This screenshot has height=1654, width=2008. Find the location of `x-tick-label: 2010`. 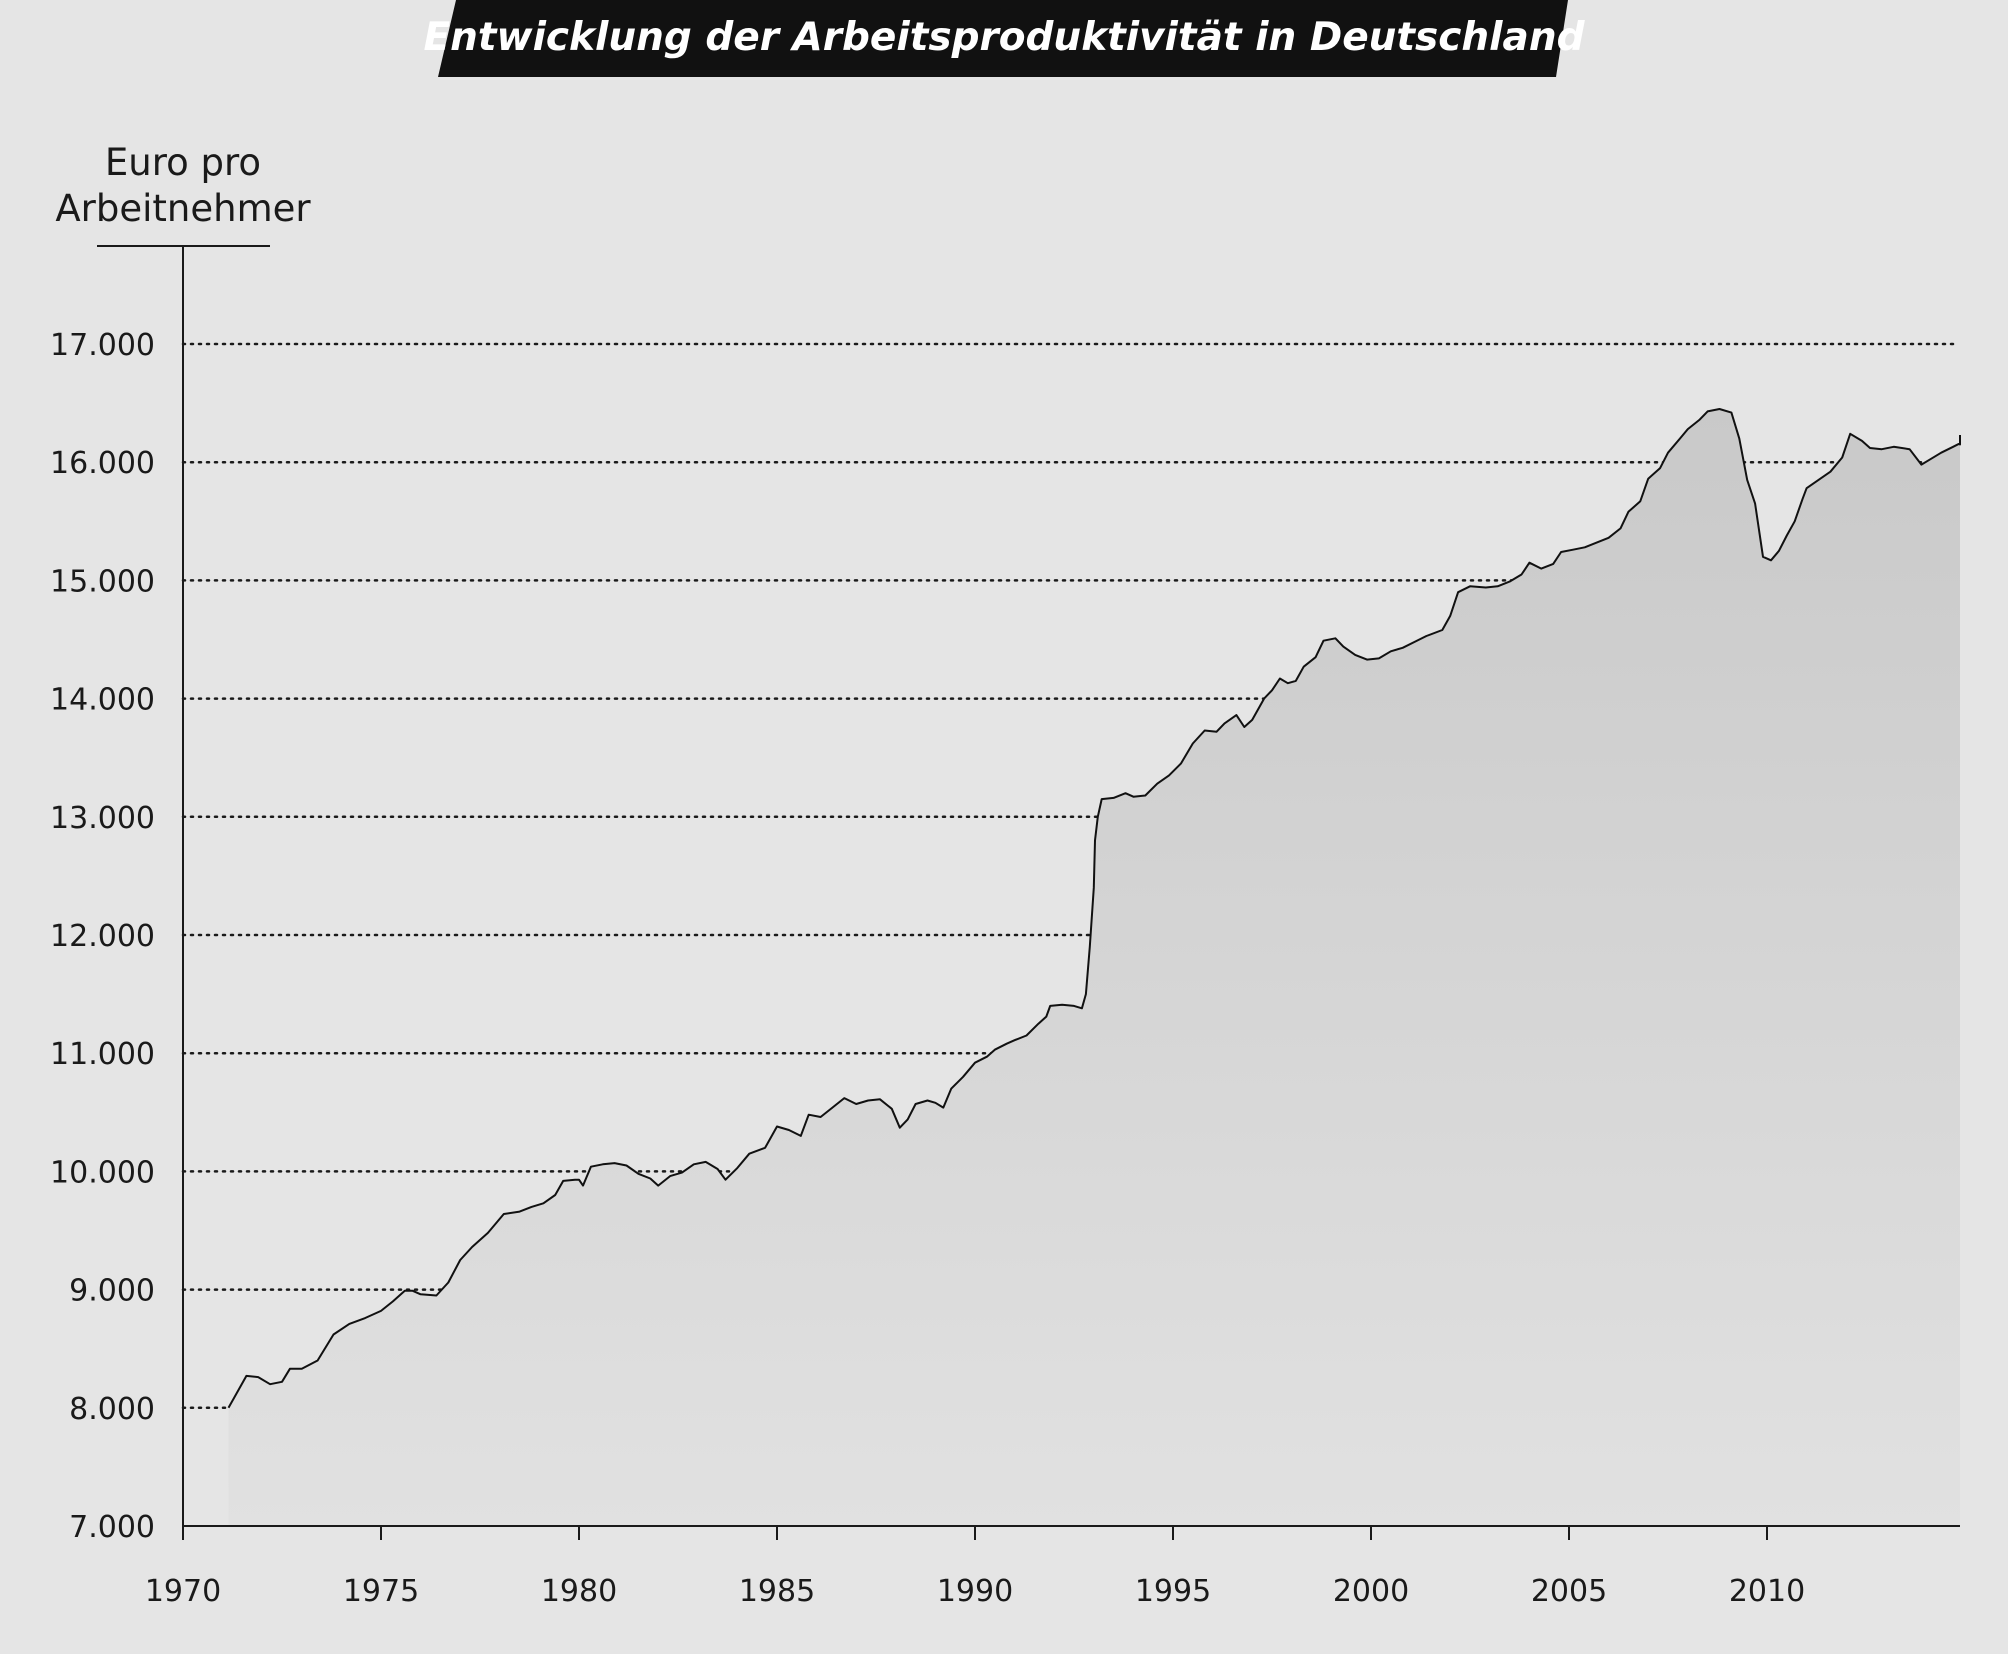

x-tick-label: 2010 is located at coordinates (1767, 1591).